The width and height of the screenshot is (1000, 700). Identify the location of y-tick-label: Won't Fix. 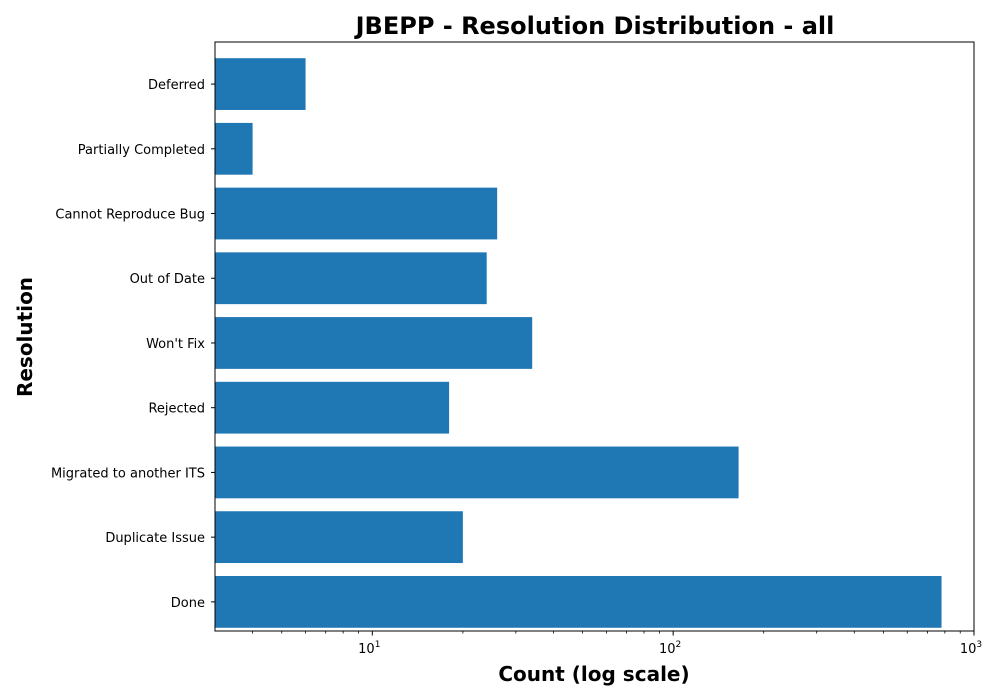
(175, 344).